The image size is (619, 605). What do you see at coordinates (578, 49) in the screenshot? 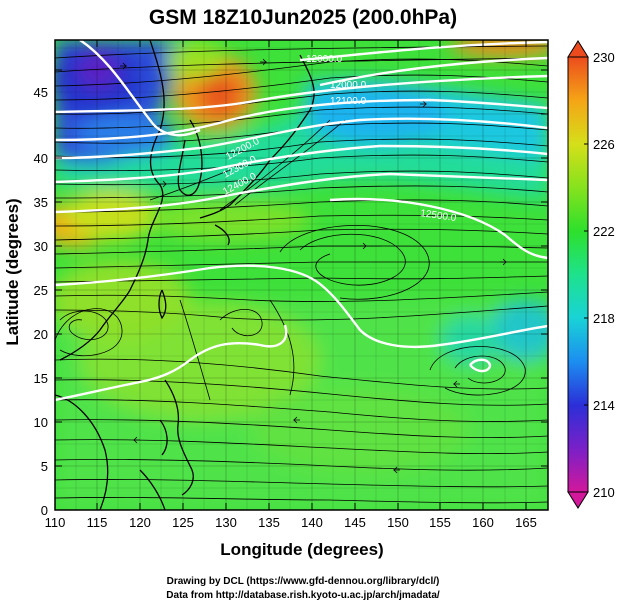
I see `colorbar-max-arrow` at bounding box center [578, 49].